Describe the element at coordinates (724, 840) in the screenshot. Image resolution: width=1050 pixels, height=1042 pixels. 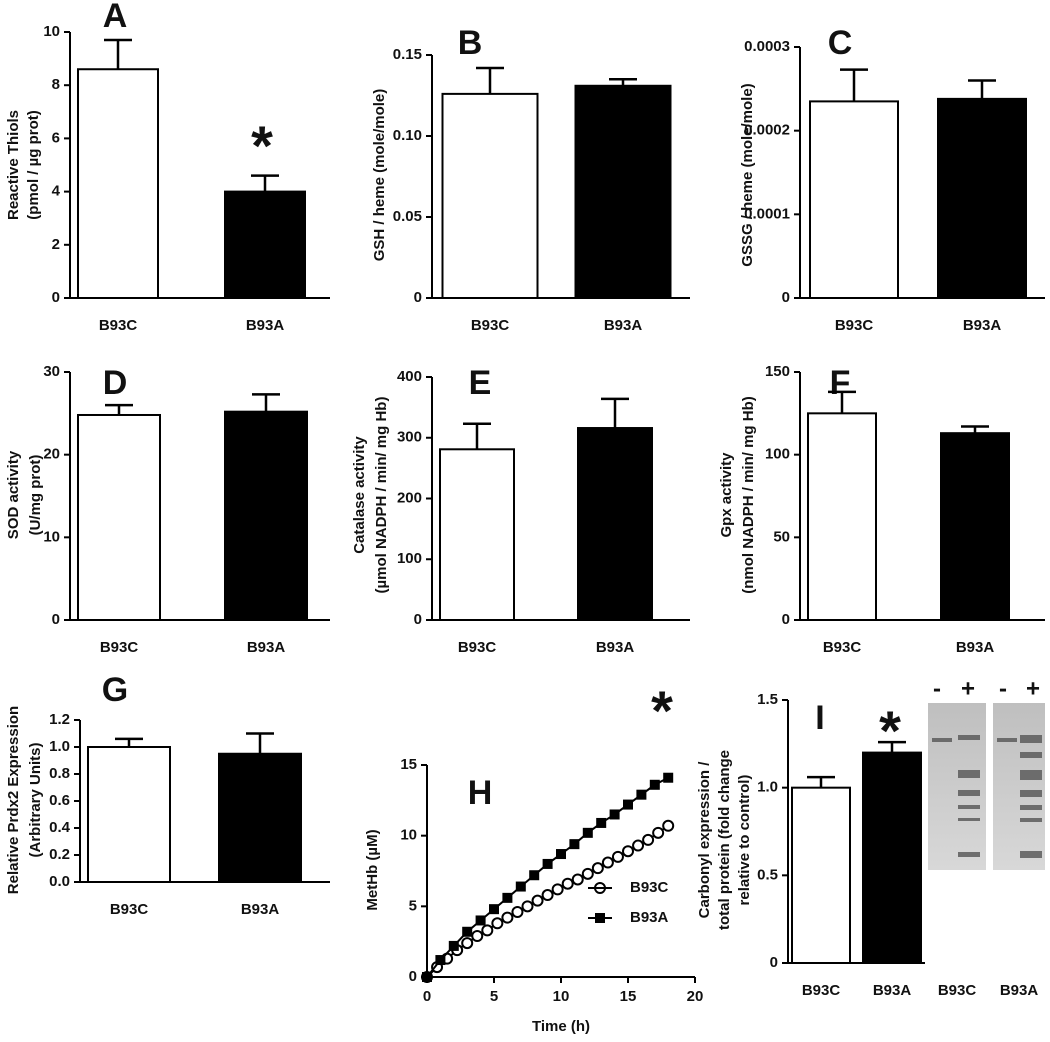
I see `y-axis-label: total protein (fold change` at that location.